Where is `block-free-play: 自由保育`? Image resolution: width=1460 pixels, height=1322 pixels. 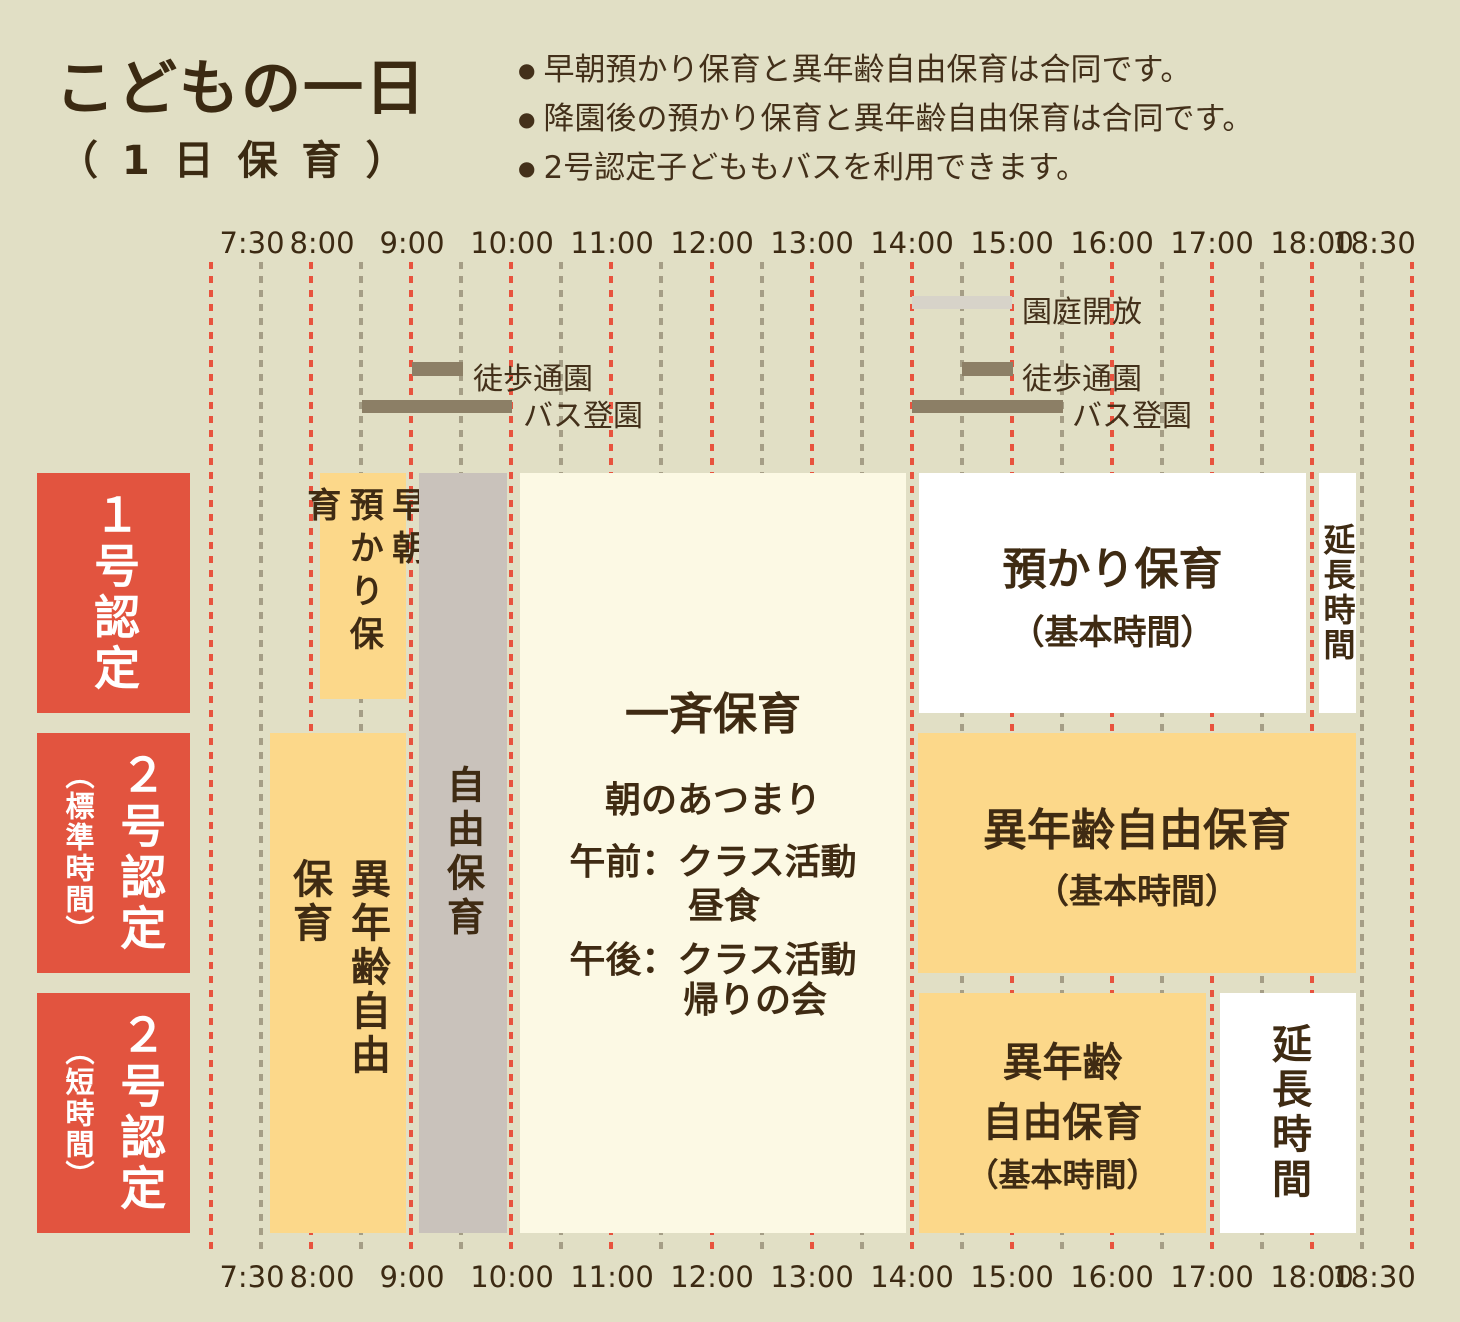 block-free-play: 自由保育 is located at coordinates (463, 853).